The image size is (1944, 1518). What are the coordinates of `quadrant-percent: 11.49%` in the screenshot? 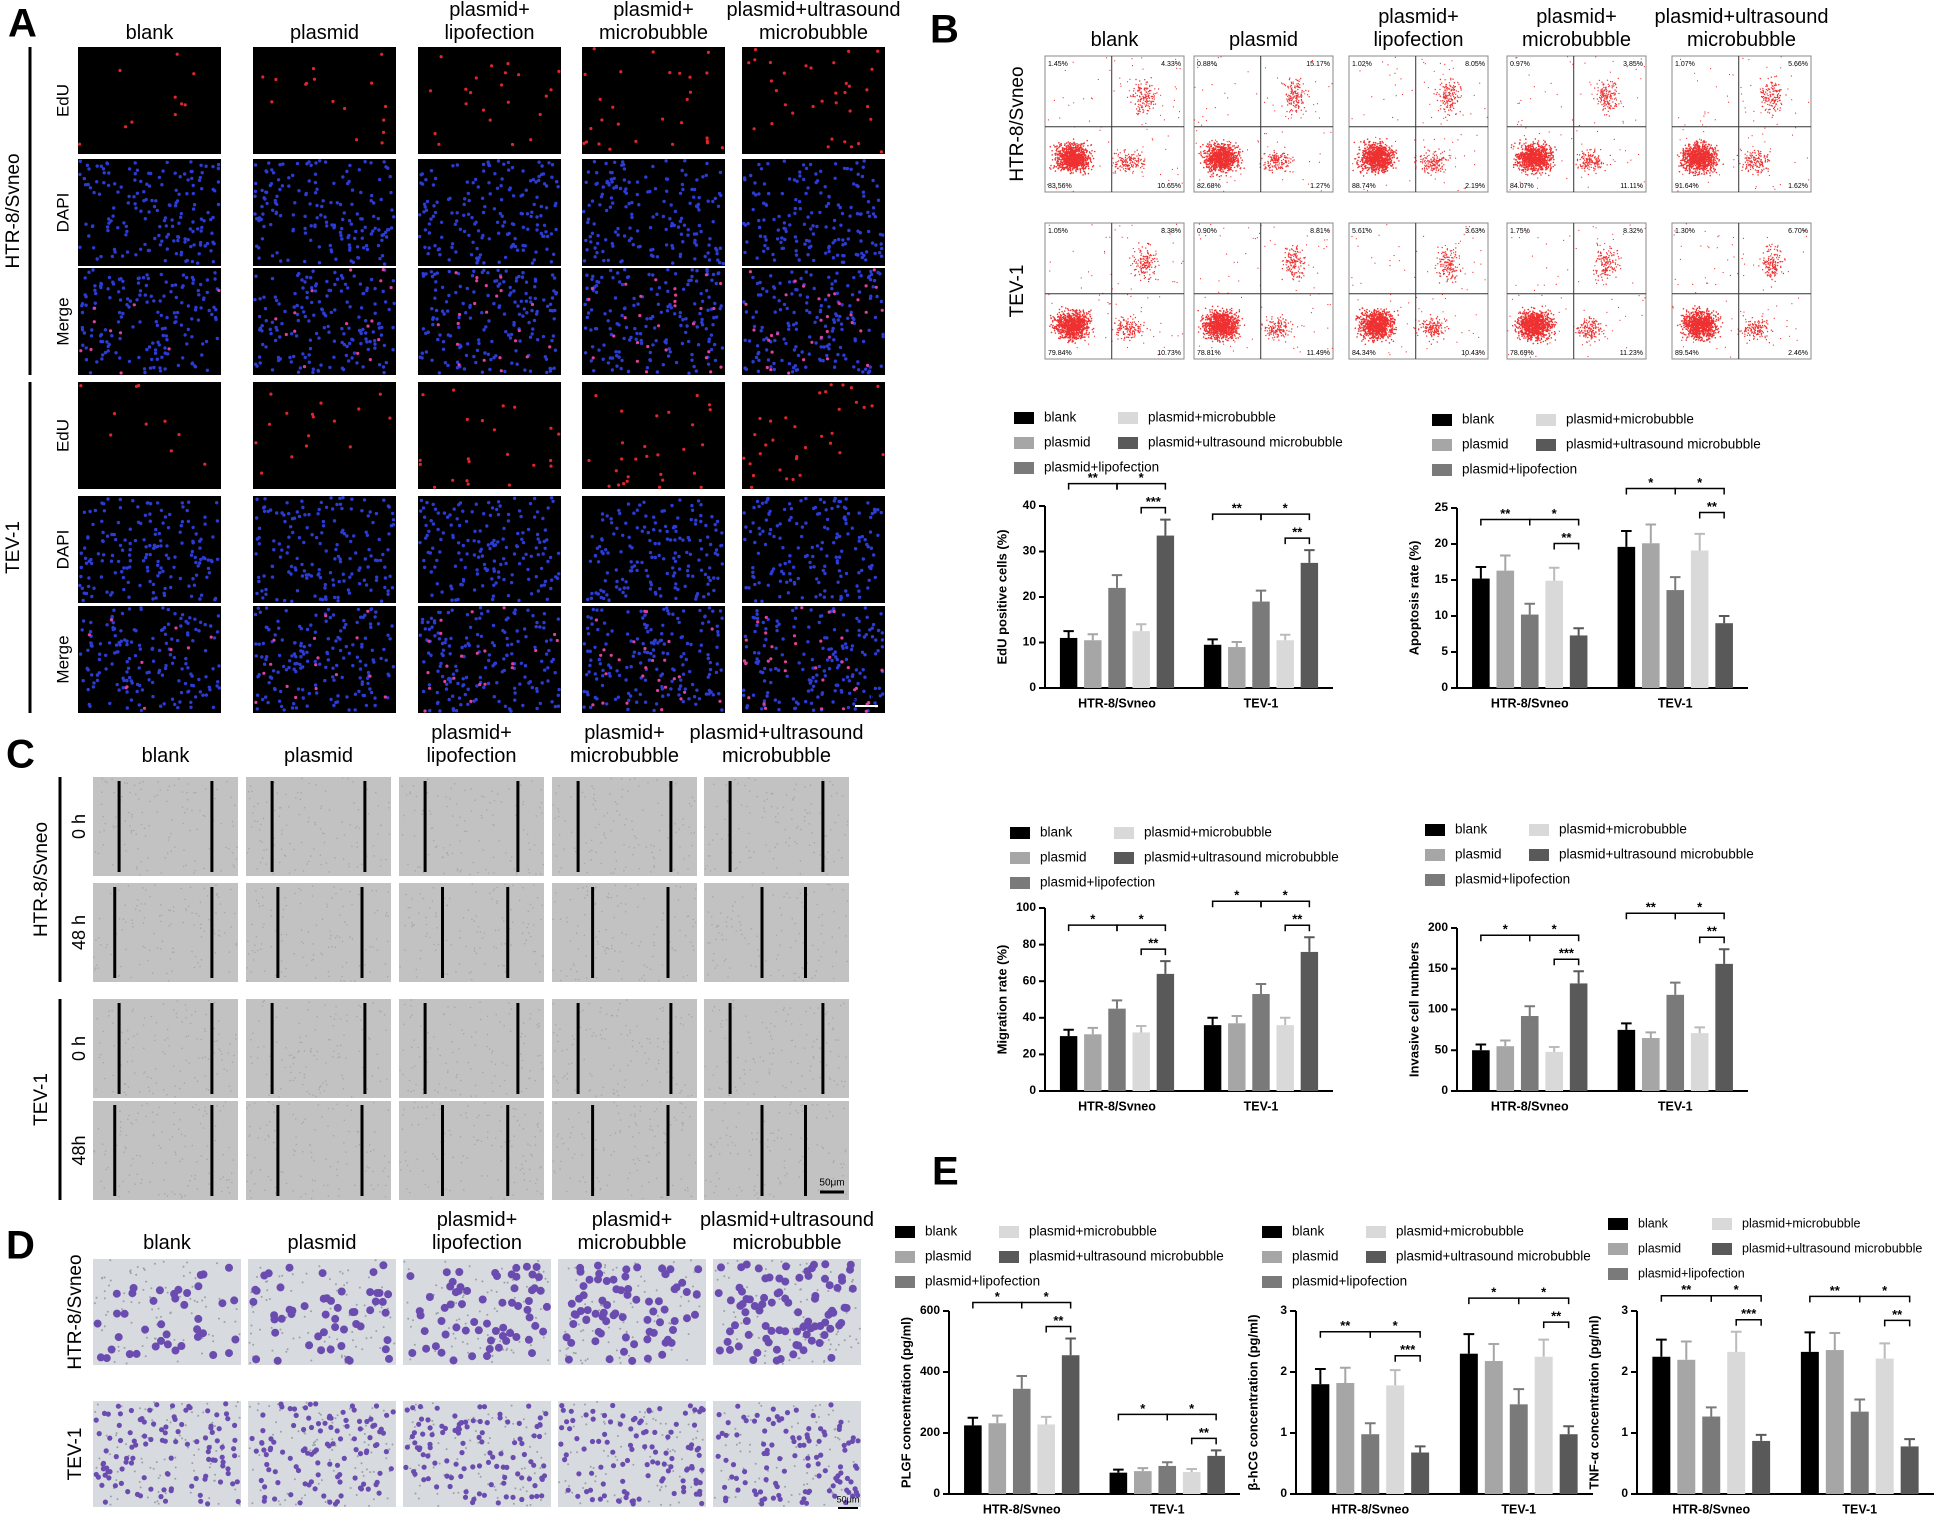 It's located at (1318, 353).